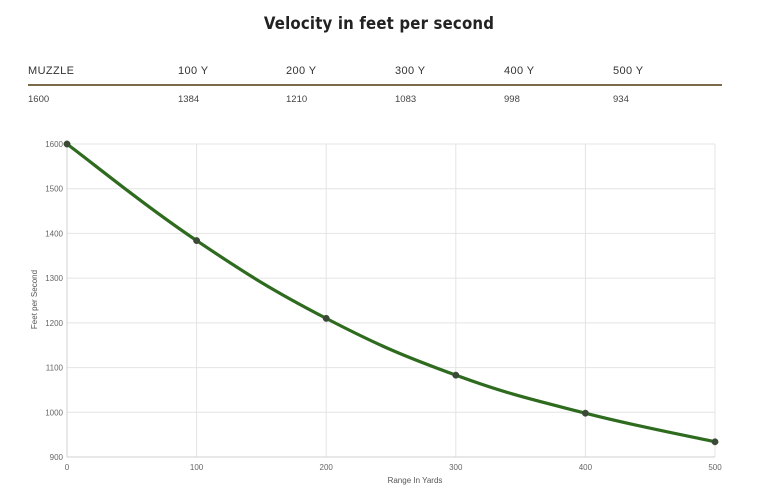 The height and width of the screenshot is (500, 758). I want to click on table-cell-400y: 998, so click(512, 99).